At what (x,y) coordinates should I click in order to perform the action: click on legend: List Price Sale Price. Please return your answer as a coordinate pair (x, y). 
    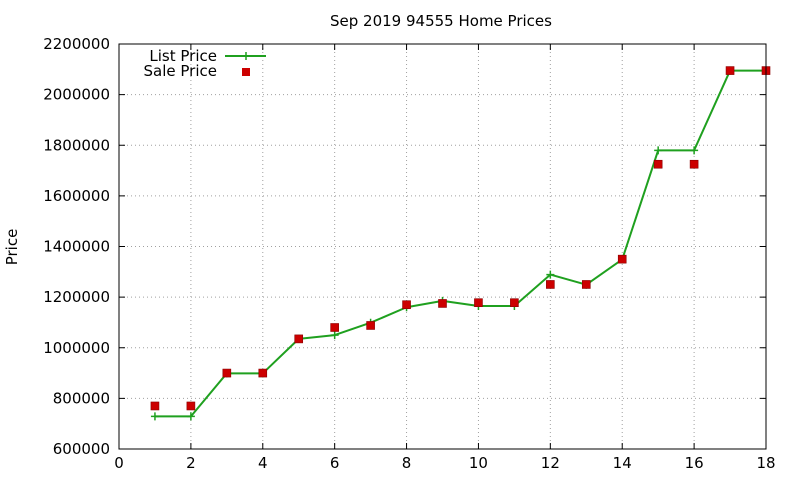
    Looking at the image, I should click on (205, 63).